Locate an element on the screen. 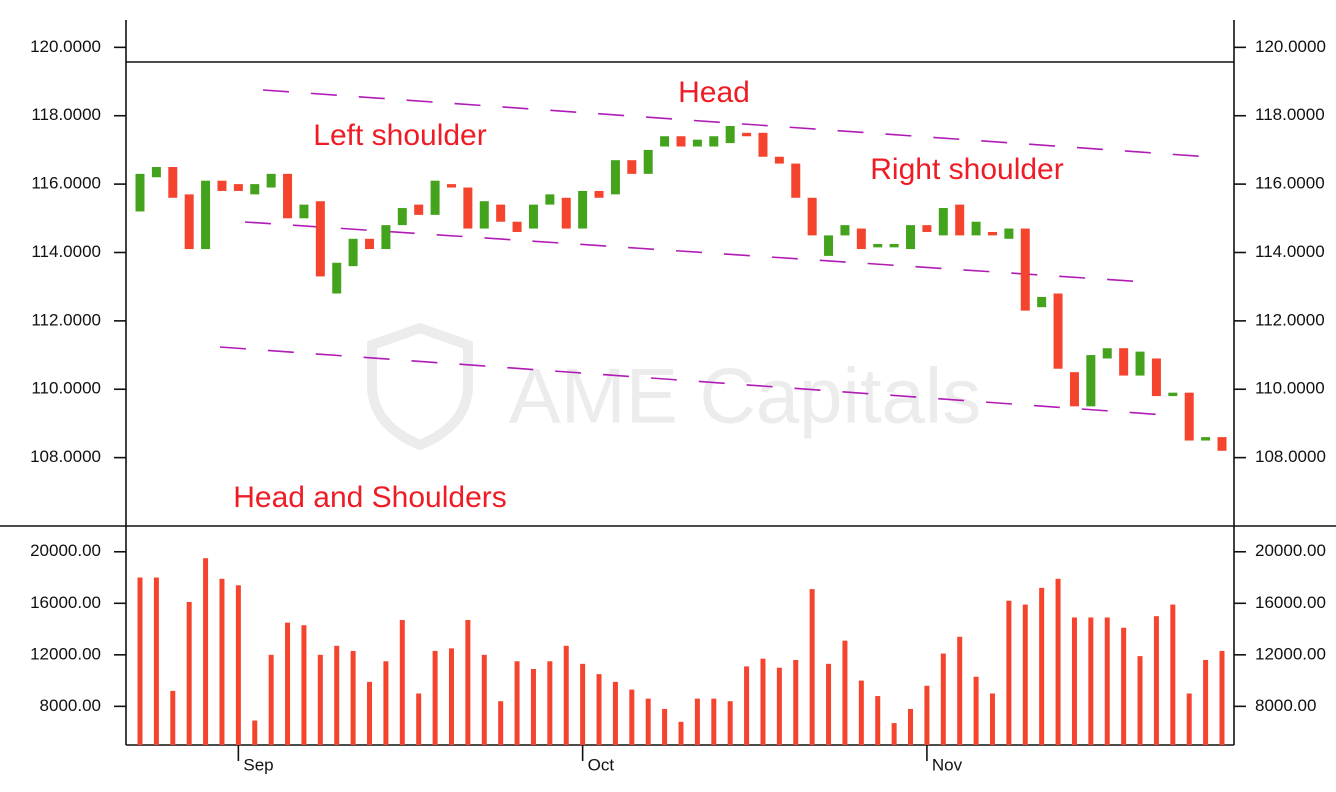 Image resolution: width=1336 pixels, height=792 pixels. y-tick-label: 112.0000 is located at coordinates (1290, 319).